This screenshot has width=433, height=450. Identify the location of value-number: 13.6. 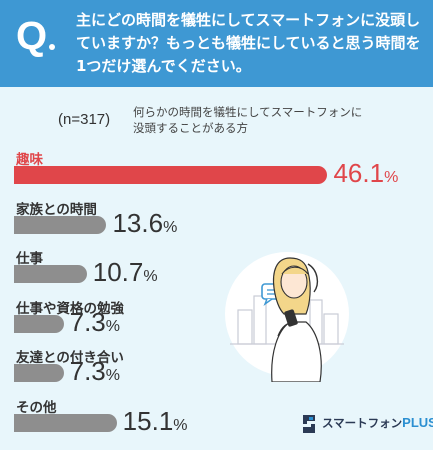
(138, 222).